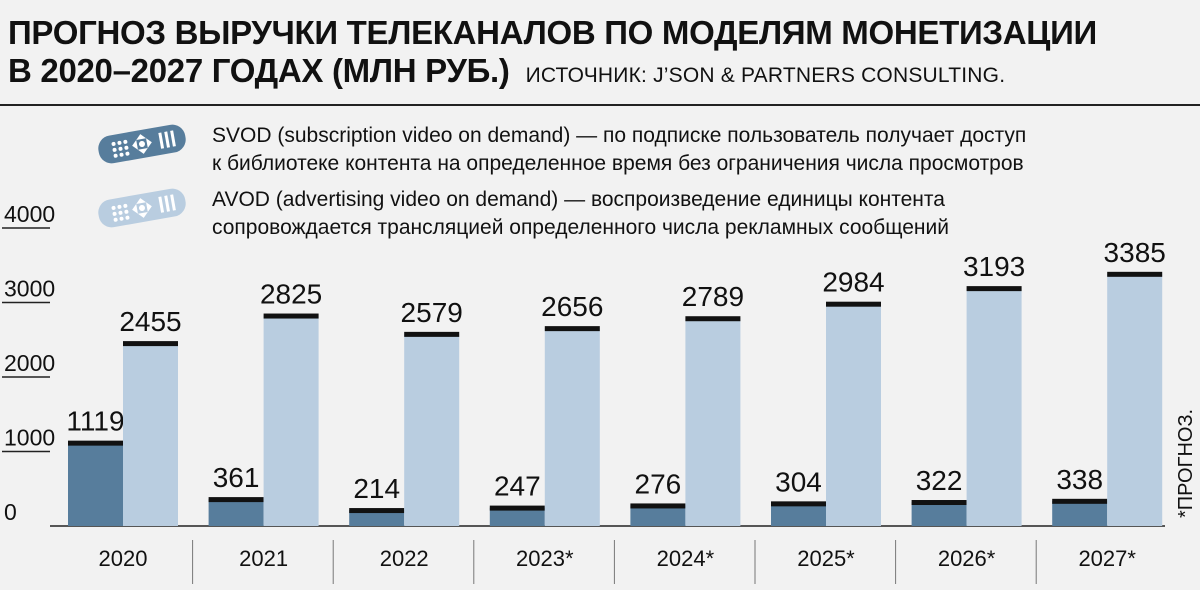 The image size is (1200, 590). What do you see at coordinates (517, 486) in the screenshot?
I see `data-label: 247` at bounding box center [517, 486].